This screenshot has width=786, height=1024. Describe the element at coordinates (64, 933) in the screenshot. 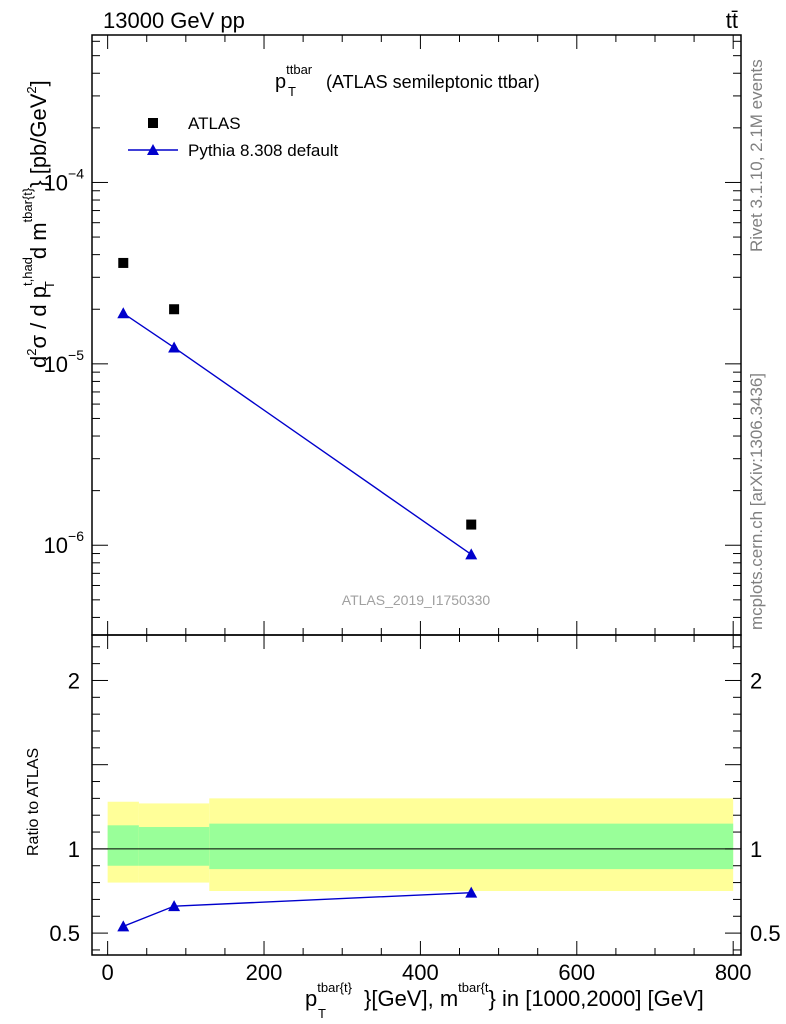

I see `ratio-y-tick-label: 0.5` at that location.